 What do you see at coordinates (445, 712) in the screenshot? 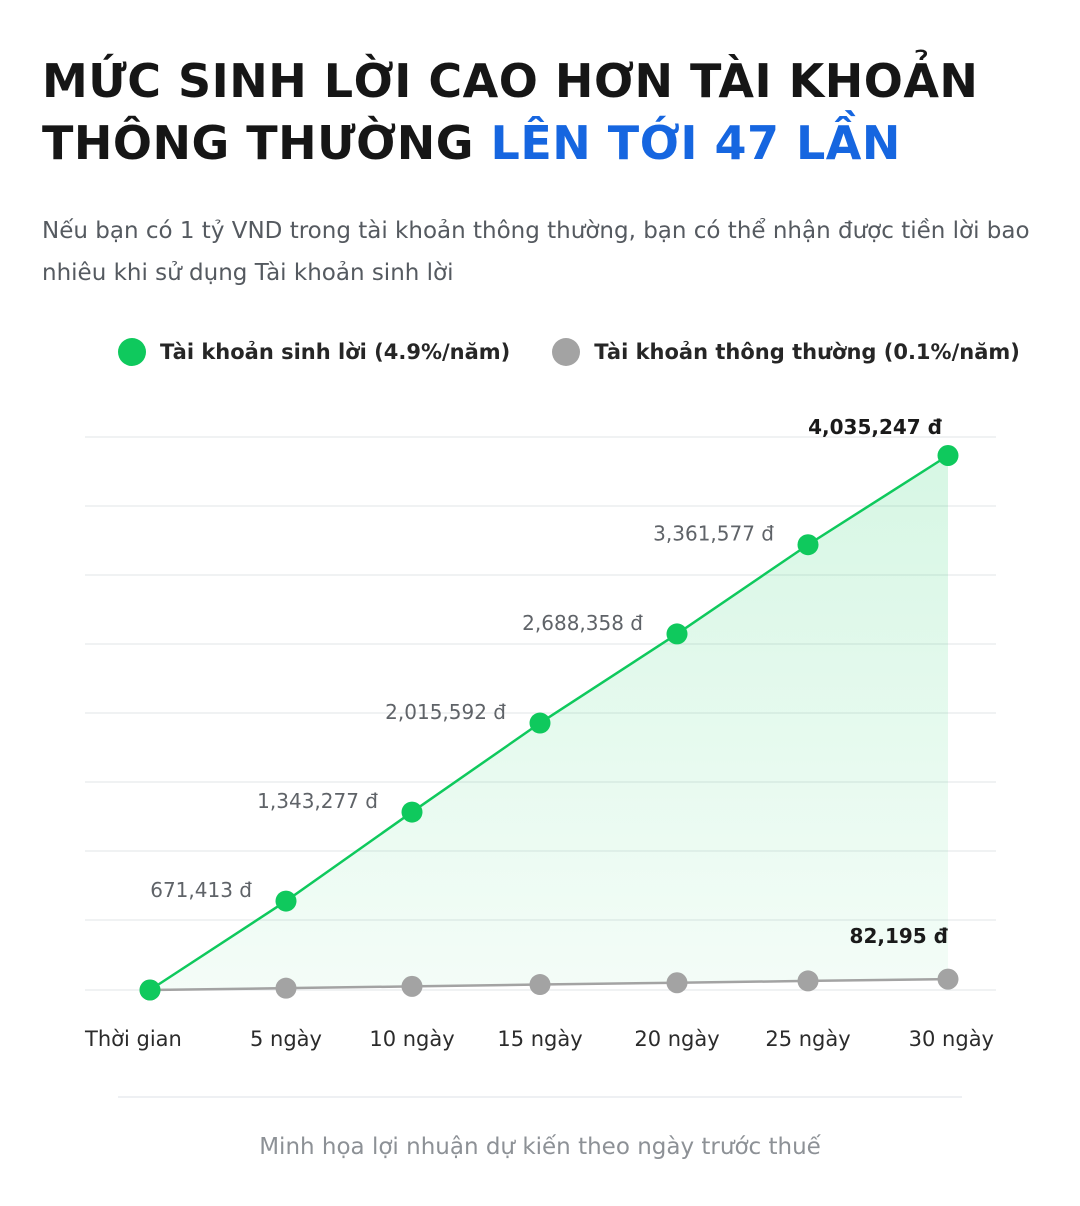
I see `data-label-profit-account: 2,015,592 đ` at bounding box center [445, 712].